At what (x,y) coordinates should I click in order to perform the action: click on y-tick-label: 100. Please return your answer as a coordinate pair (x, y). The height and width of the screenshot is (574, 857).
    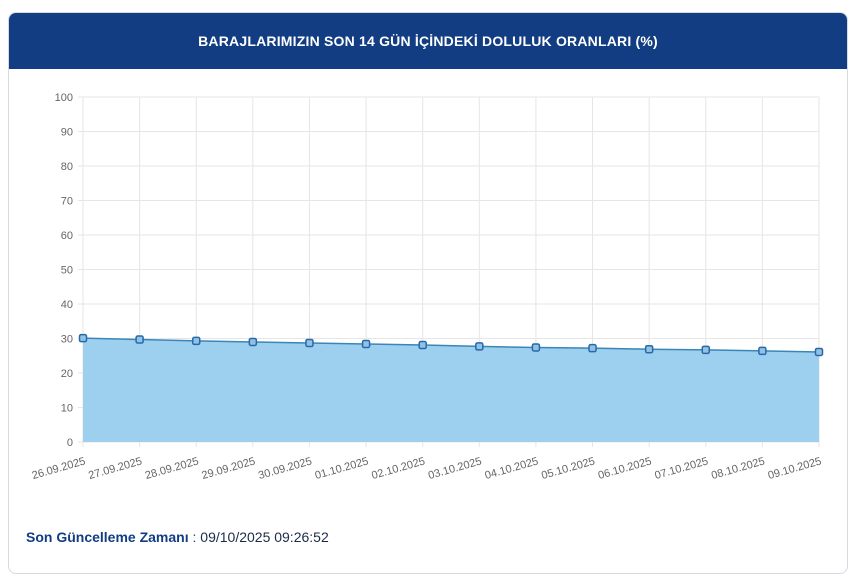
    Looking at the image, I should click on (64, 98).